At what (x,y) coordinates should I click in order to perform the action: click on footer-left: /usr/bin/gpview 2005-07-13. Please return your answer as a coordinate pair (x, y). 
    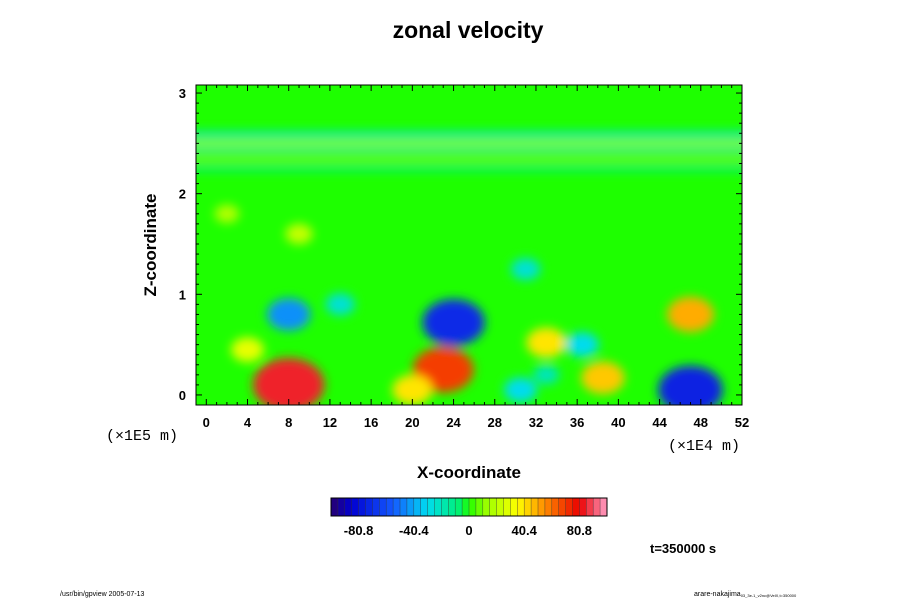
    Looking at the image, I should click on (102, 594).